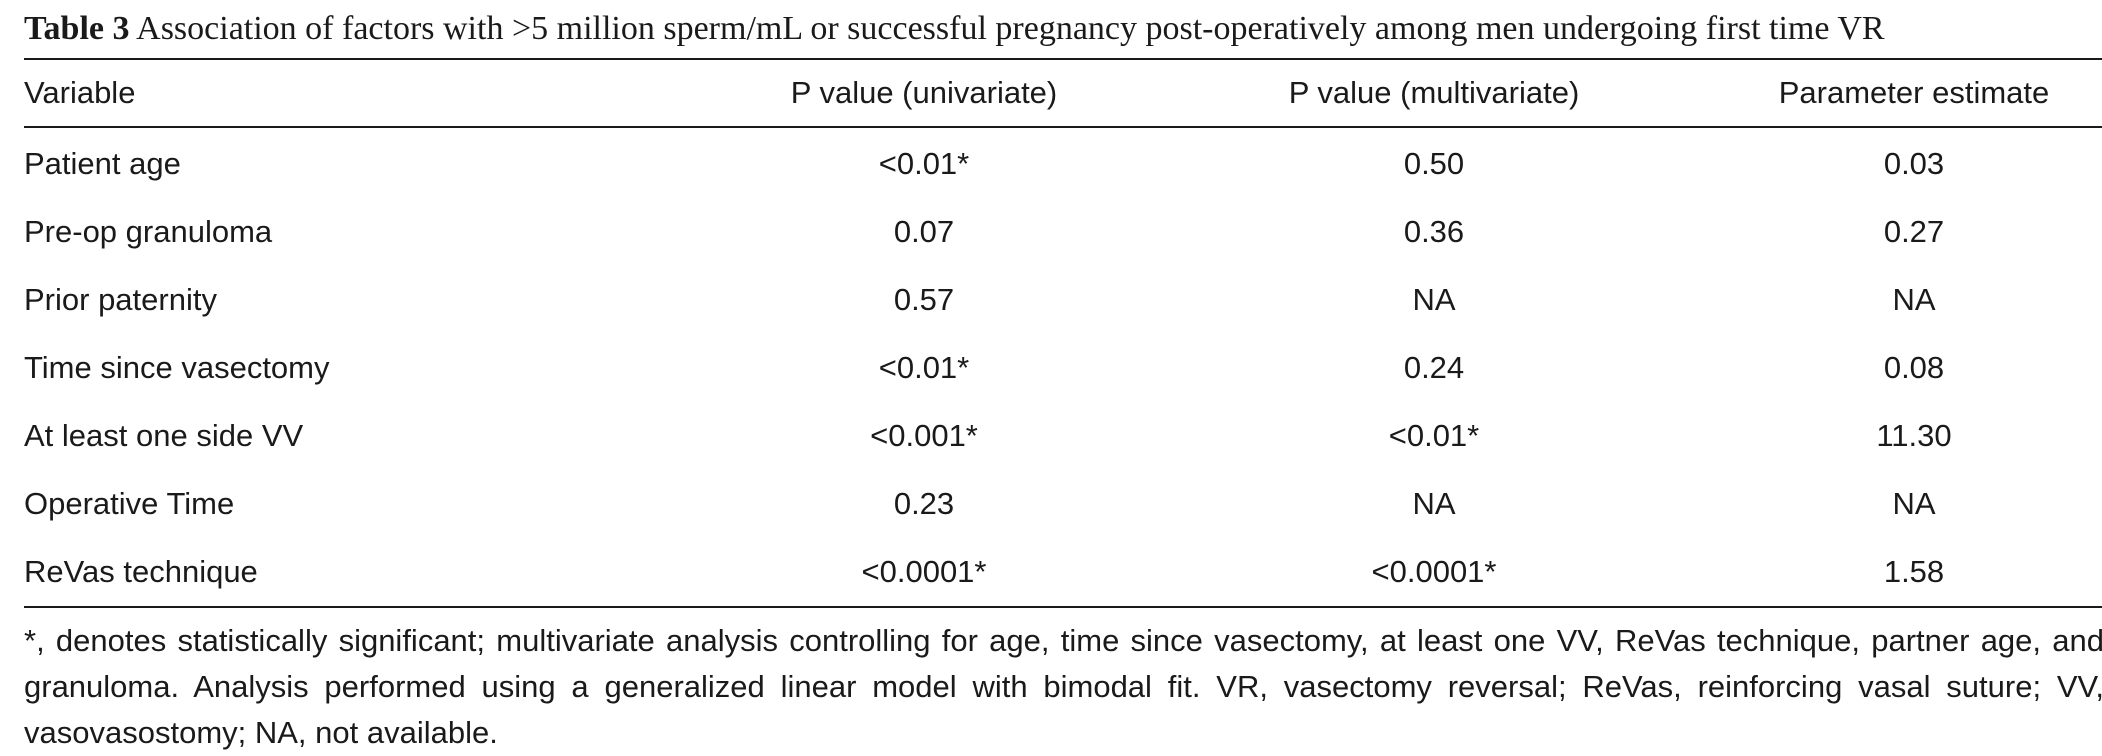 This screenshot has width=2102, height=756. Describe the element at coordinates (1914, 435) in the screenshot. I see `cell-parameter-estimate: 11.30` at that location.